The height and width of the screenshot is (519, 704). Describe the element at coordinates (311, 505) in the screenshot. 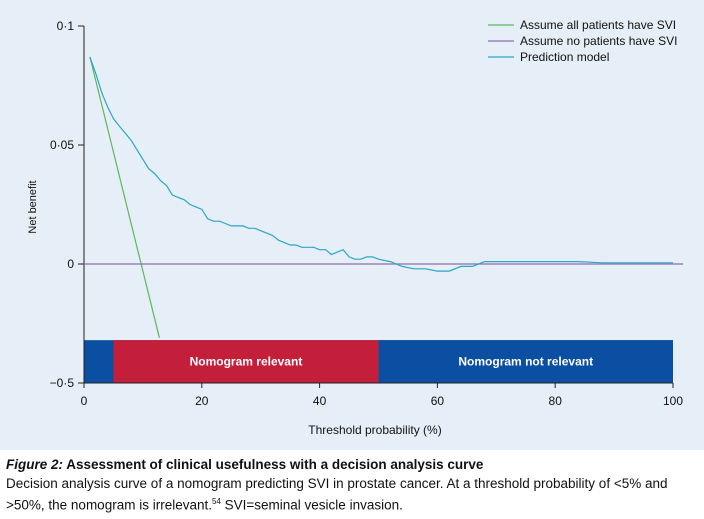

I see `caption-body-end: SVI=seminal vesicle invasion.` at that location.